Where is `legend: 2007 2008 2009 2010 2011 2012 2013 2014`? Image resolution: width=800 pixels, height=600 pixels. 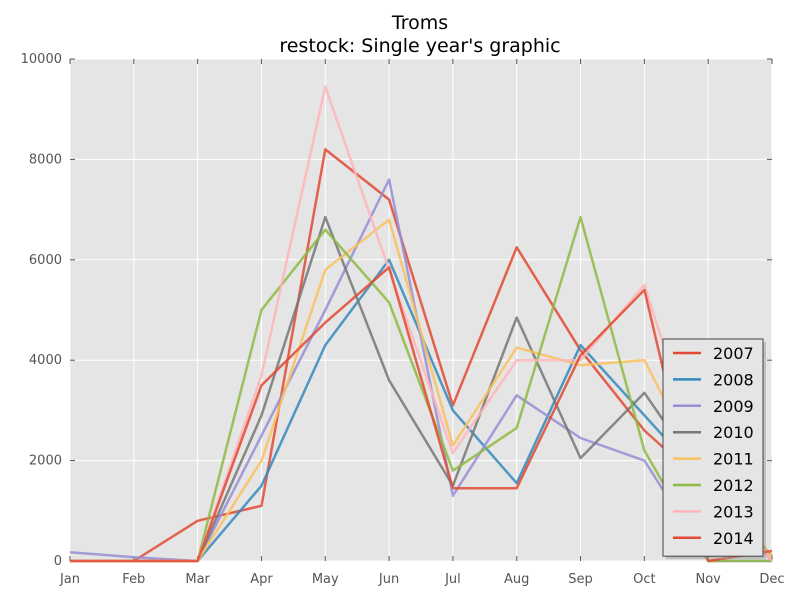
legend: 2007 2008 2009 2010 2011 2012 2013 2014 is located at coordinates (714, 449).